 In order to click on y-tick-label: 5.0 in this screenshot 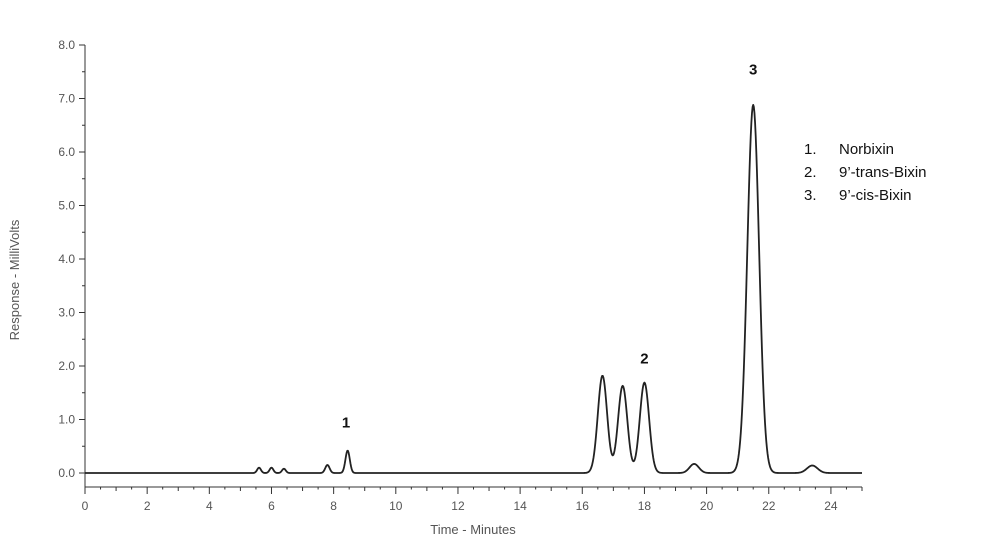, I will do `click(66, 206)`.